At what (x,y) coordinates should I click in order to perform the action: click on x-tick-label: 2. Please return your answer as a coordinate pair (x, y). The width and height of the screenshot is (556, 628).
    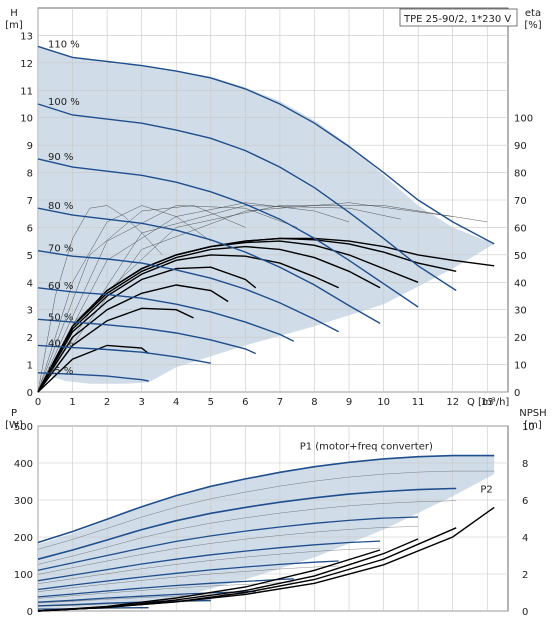
    Looking at the image, I should click on (107, 402).